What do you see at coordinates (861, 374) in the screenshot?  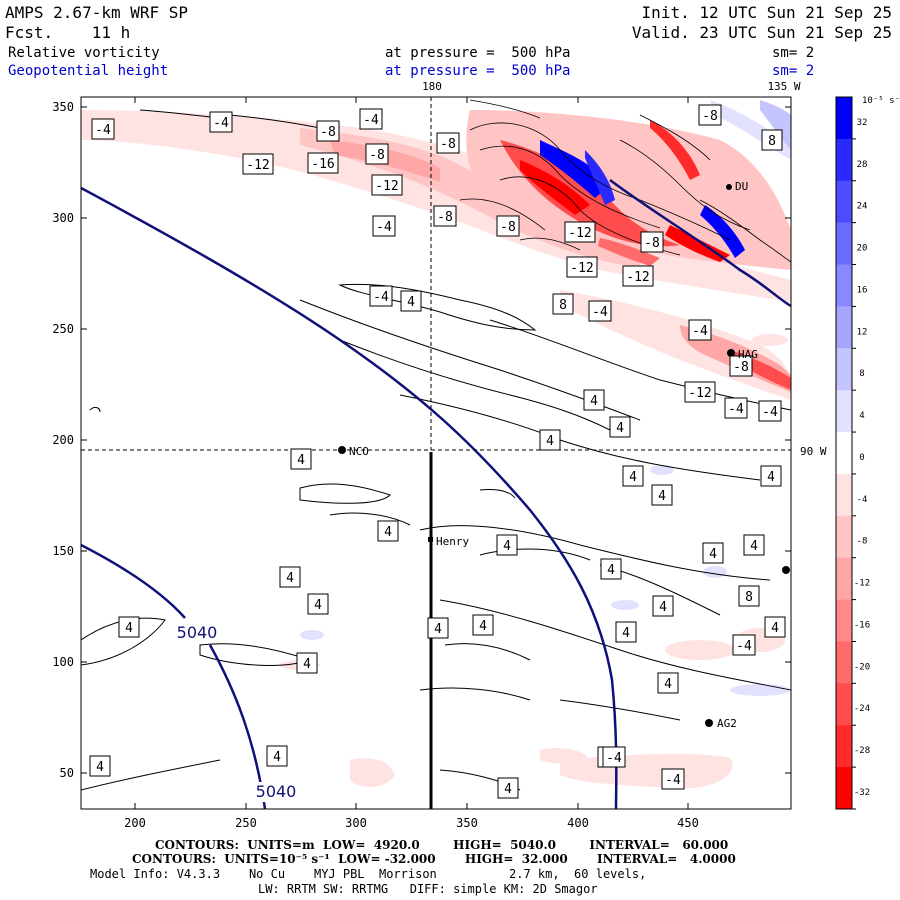 I see `colorbar-label: 8` at bounding box center [861, 374].